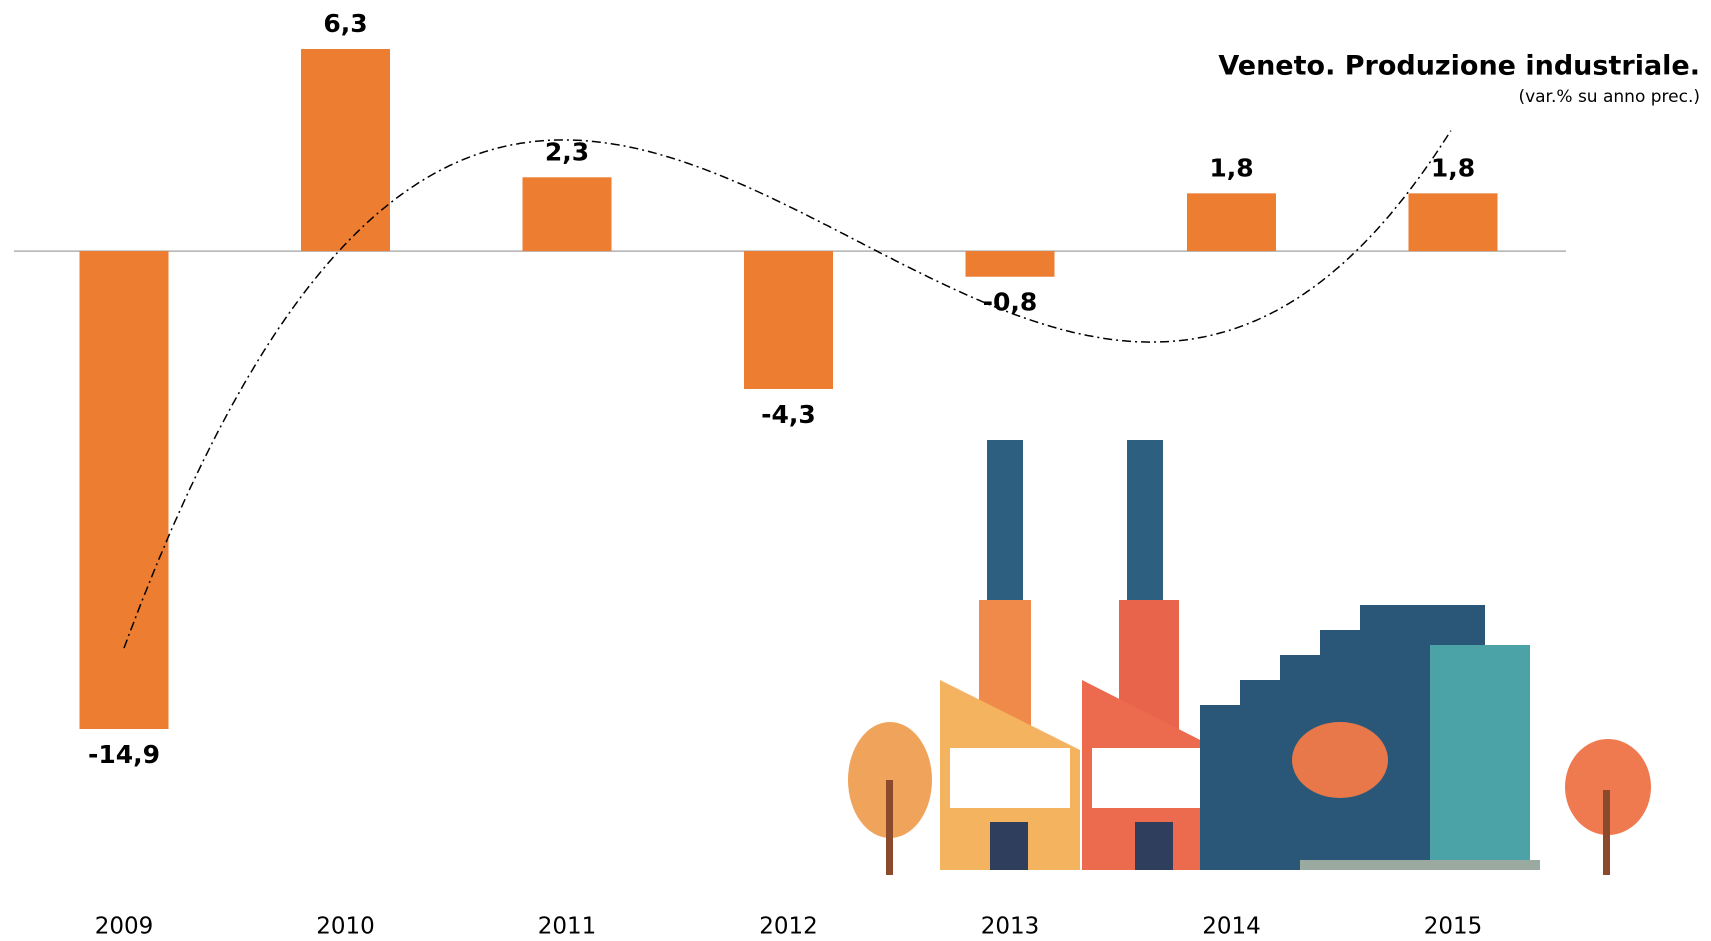 Image resolution: width=1711 pixels, height=941 pixels. Describe the element at coordinates (345, 23) in the screenshot. I see `value-label: 6,3` at that location.